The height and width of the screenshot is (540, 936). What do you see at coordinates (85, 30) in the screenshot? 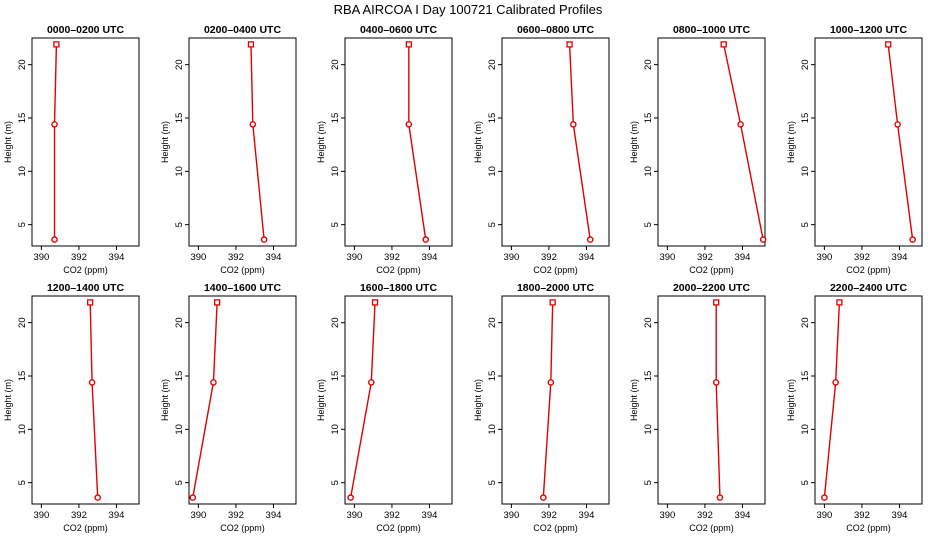
I see `panel-title: 0000–0200 UTC` at bounding box center [85, 30].